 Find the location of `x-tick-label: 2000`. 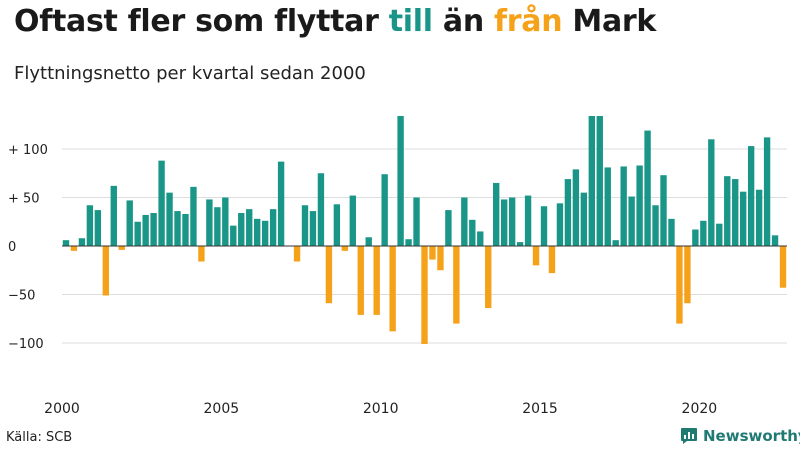

x-tick-label: 2000 is located at coordinates (62, 409).